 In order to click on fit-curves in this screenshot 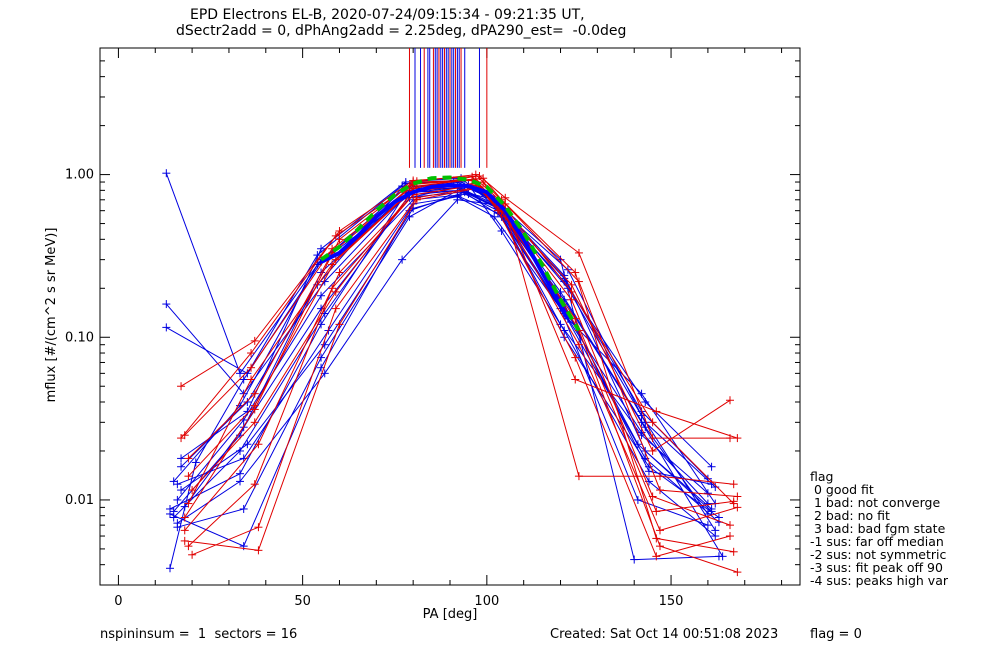, I will do `click(450, 253)`.